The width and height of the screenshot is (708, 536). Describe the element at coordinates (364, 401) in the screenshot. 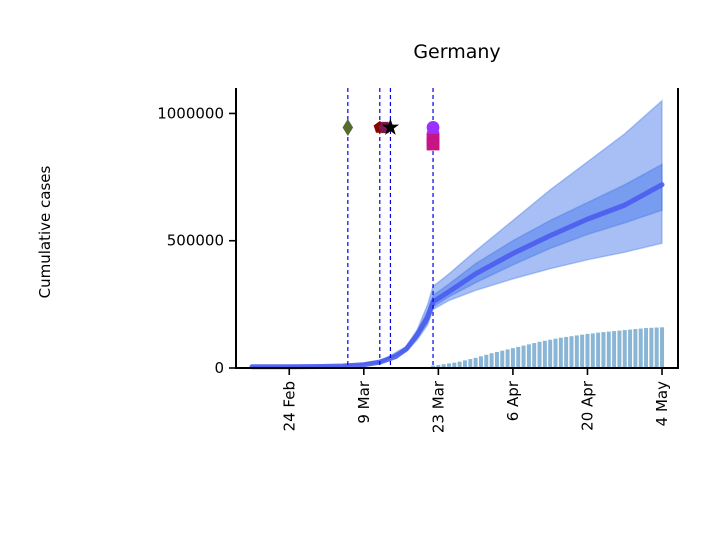

I see `x-tick-label: 9 Mar` at that location.